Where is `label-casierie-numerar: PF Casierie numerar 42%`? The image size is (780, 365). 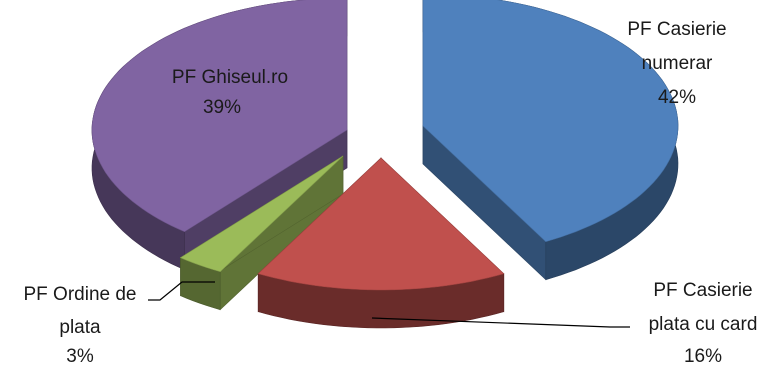 label-casierie-numerar: PF Casierie numerar 42% is located at coordinates (676, 63).